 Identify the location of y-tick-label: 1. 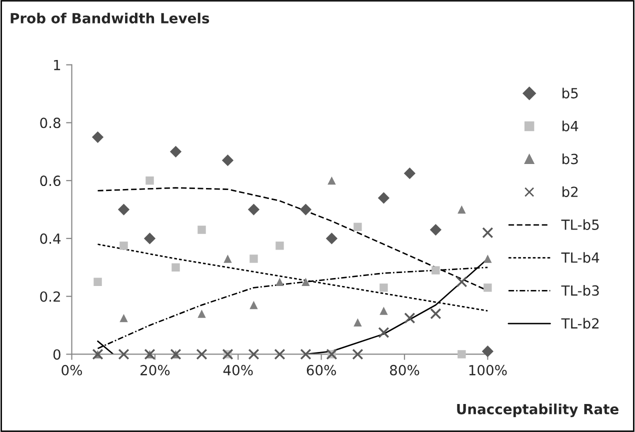
(57, 65).